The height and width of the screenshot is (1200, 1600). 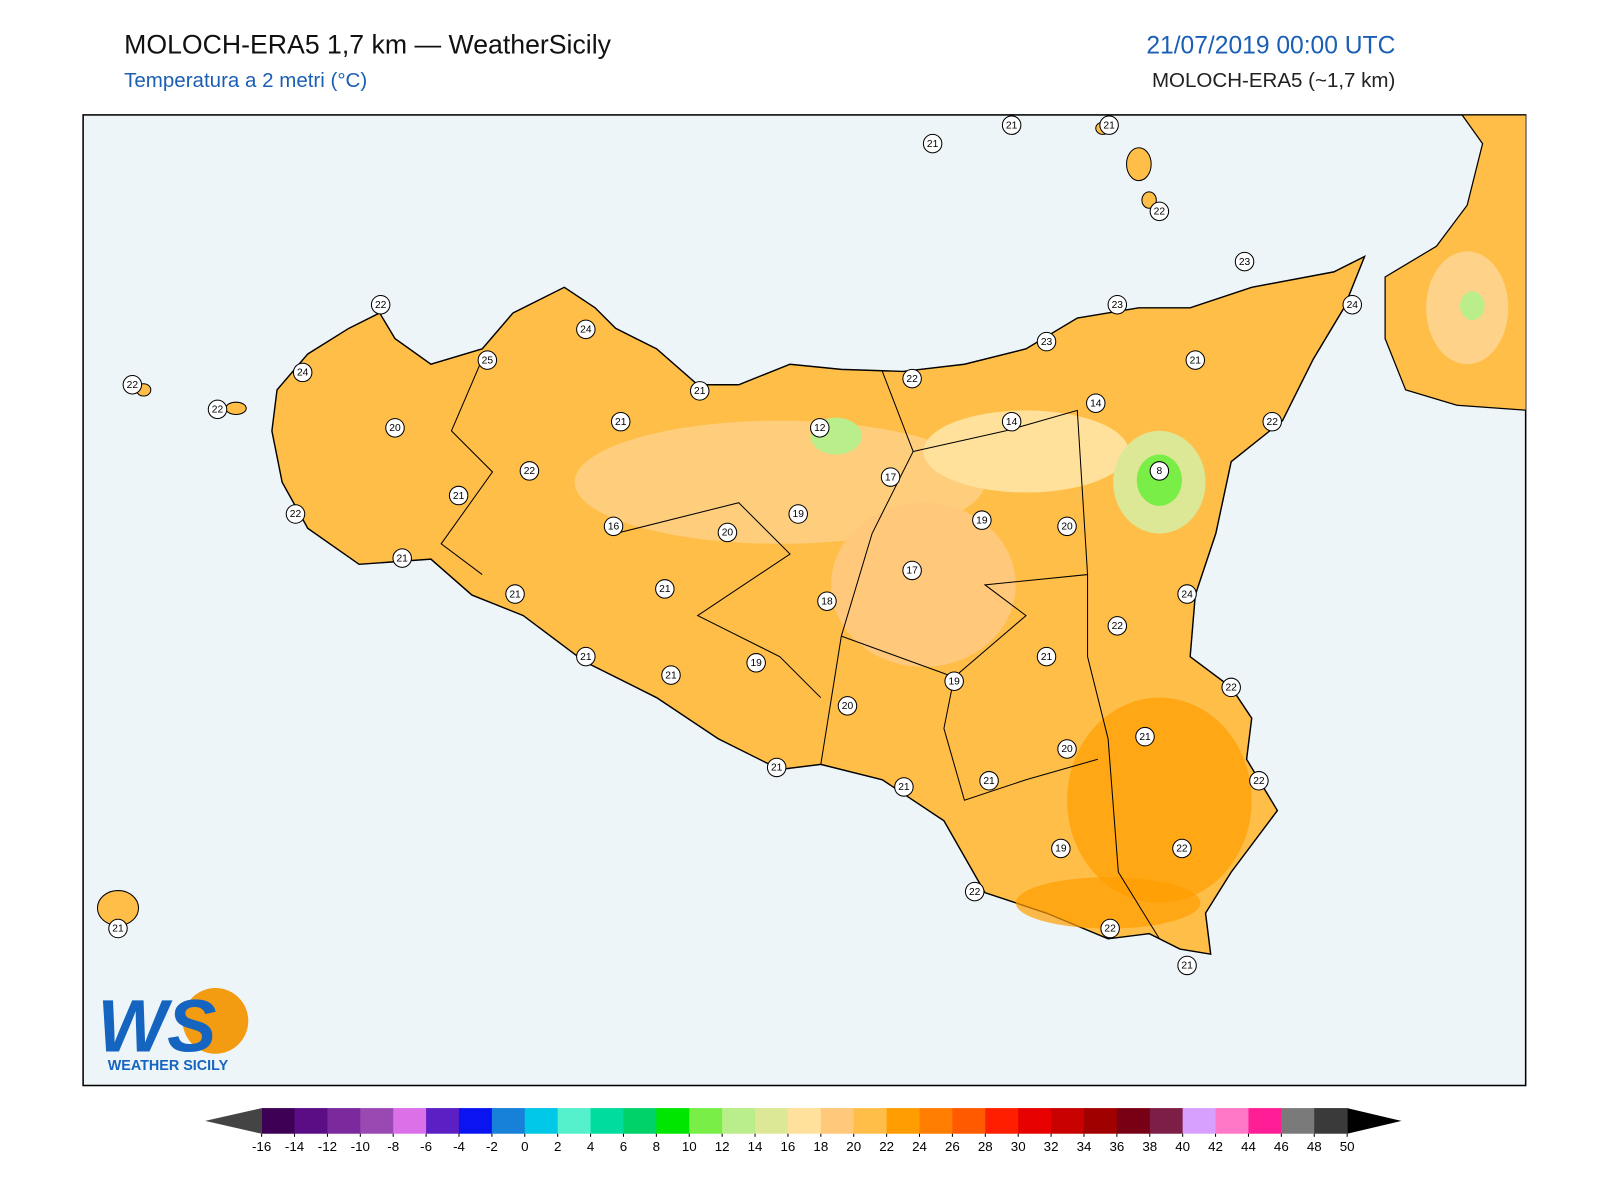 I want to click on colorbar-tick-label: -2, so click(x=492, y=1146).